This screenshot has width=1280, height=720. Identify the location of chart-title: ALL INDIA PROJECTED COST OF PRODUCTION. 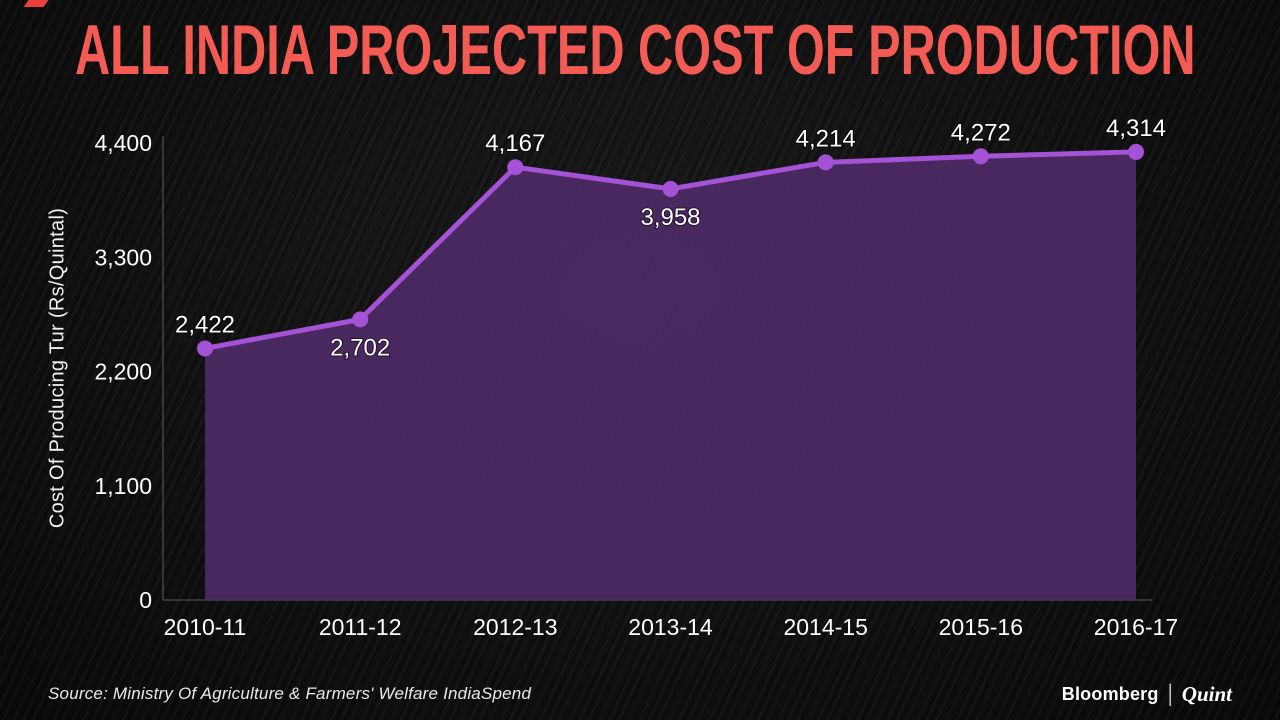
(635, 50).